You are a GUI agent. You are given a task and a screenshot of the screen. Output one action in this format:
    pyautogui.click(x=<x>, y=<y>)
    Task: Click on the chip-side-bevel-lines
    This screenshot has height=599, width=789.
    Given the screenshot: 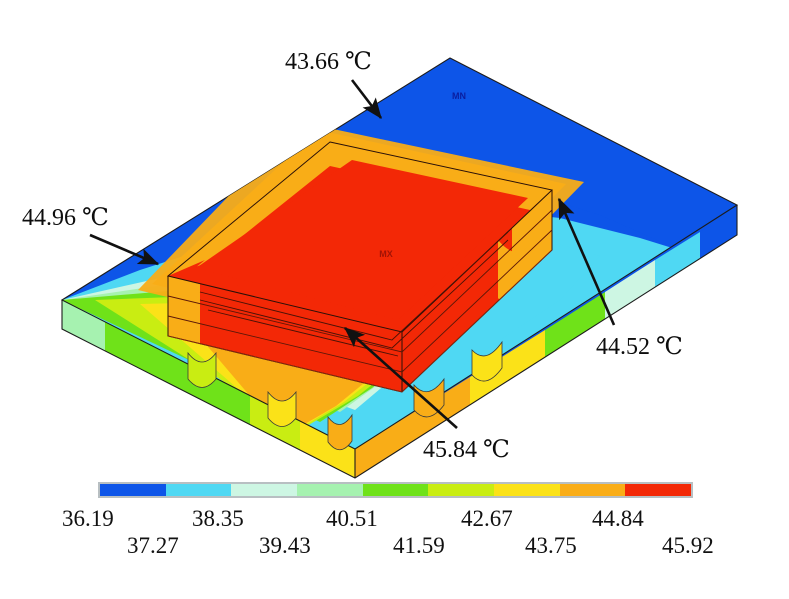 What is the action you would take?
    pyautogui.click(x=360, y=291)
    